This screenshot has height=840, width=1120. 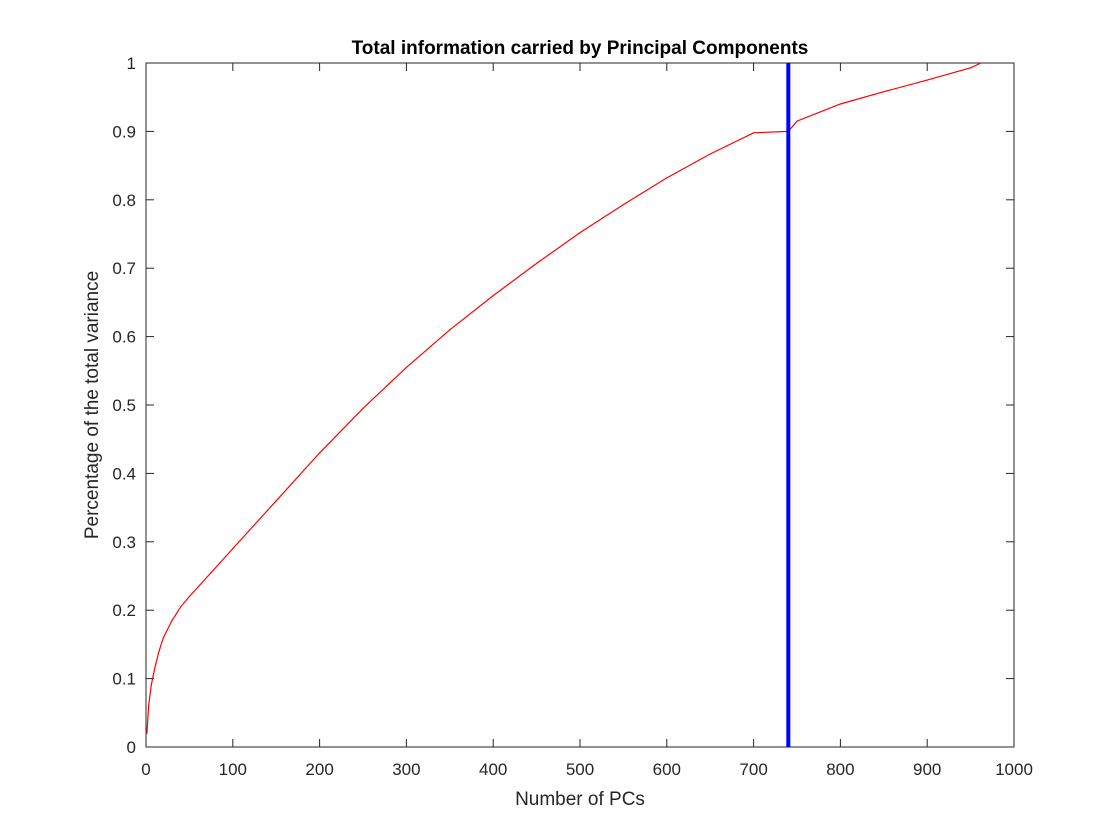 I want to click on y-tick-label: 1, so click(x=131, y=63).